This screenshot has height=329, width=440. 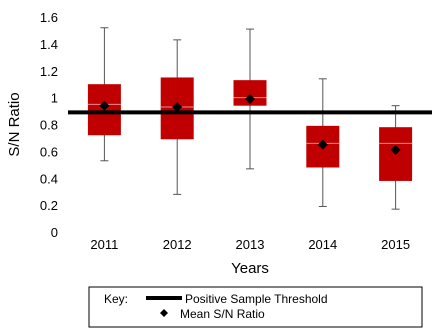 I want to click on y-tick-label: 1.6, so click(x=49, y=17).